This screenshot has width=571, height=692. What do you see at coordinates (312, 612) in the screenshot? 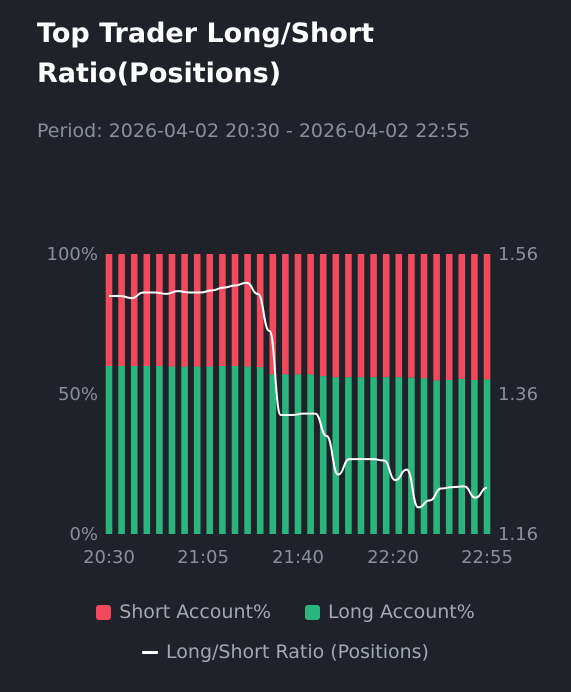
I see `long-swatch-icon` at bounding box center [312, 612].